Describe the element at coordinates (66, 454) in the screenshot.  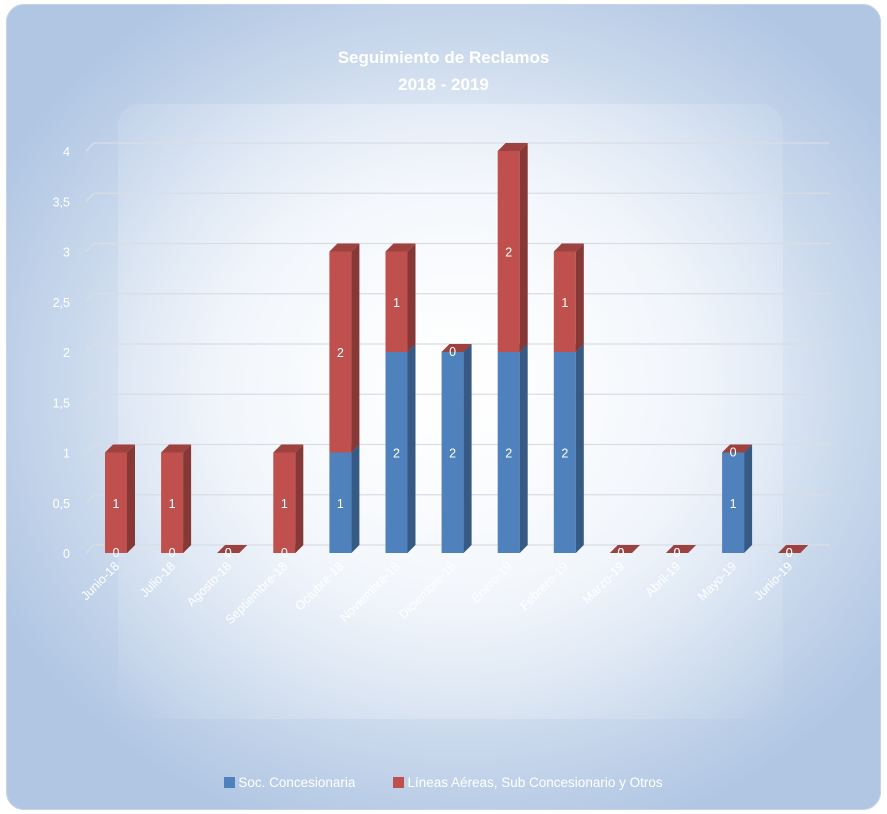
I see `y-tick-label: 1` at that location.